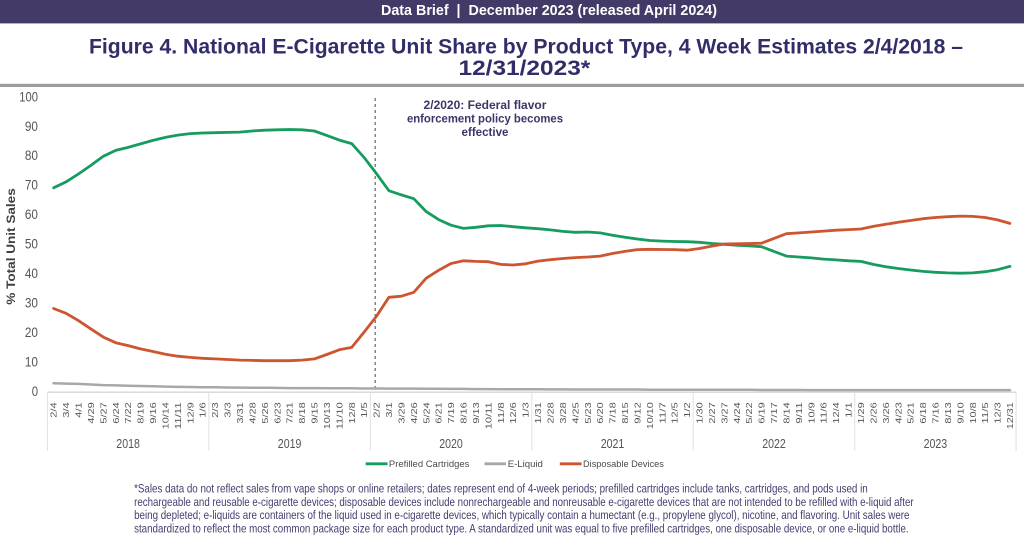 The width and height of the screenshot is (1024, 552). Describe the element at coordinates (985, 413) in the screenshot. I see `svg-text: 11/5` at that location.